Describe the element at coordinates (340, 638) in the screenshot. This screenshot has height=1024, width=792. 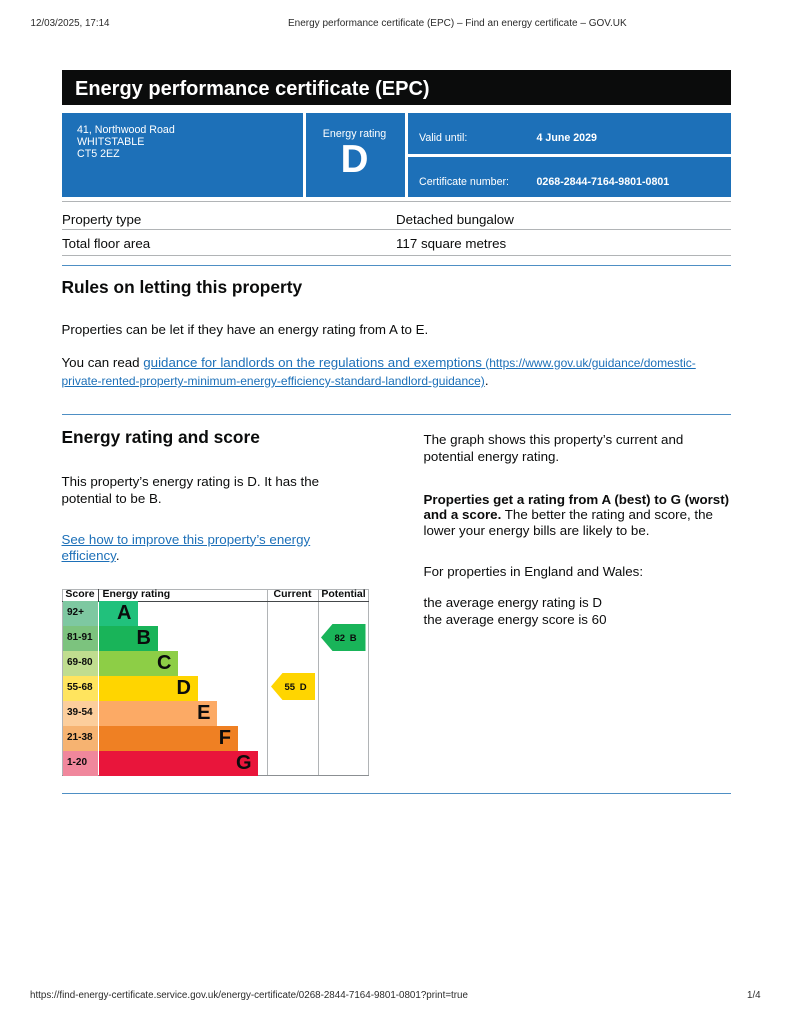
I see `svg-text: 82` at that location.